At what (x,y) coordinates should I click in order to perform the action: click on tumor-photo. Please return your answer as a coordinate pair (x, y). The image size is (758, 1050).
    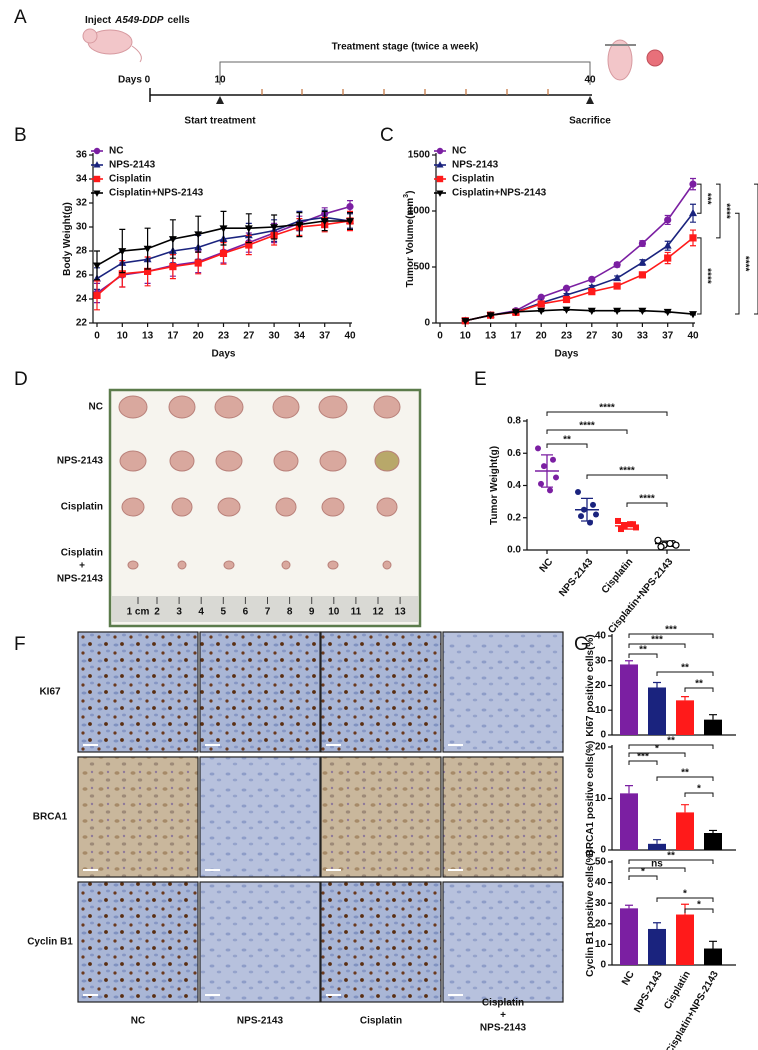
    Looking at the image, I should click on (265, 508).